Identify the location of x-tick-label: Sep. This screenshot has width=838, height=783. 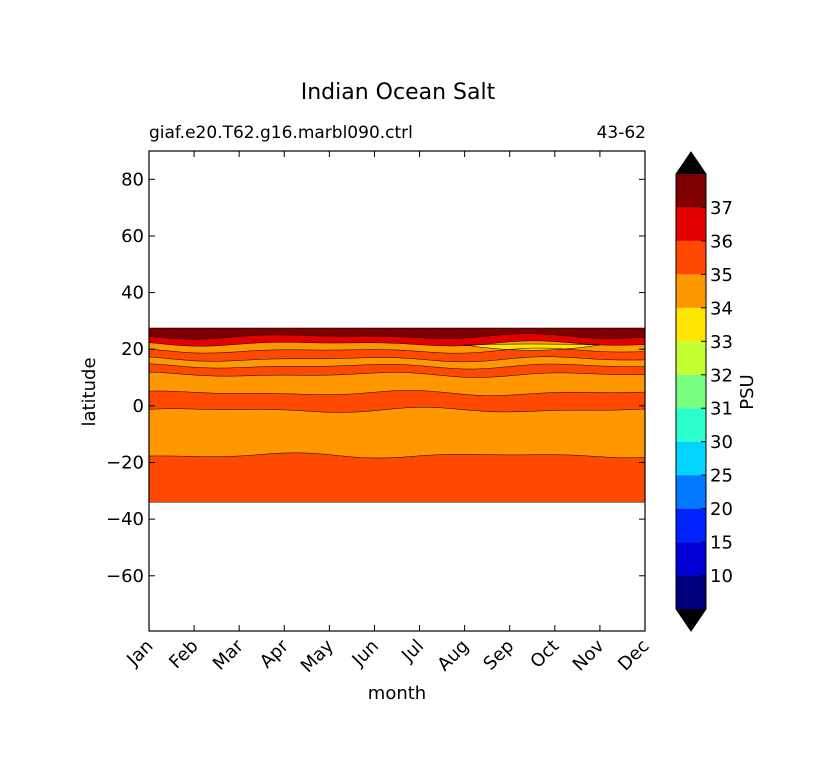
(498, 655).